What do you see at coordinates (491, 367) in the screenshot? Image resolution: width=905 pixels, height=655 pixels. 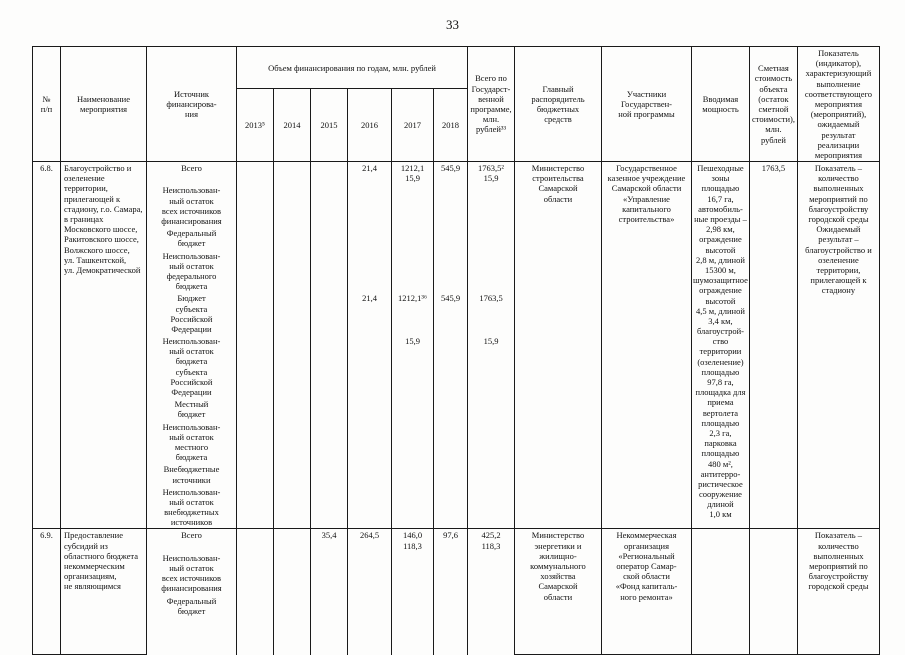 I see `funding-total-value: 15,9` at bounding box center [491, 367].